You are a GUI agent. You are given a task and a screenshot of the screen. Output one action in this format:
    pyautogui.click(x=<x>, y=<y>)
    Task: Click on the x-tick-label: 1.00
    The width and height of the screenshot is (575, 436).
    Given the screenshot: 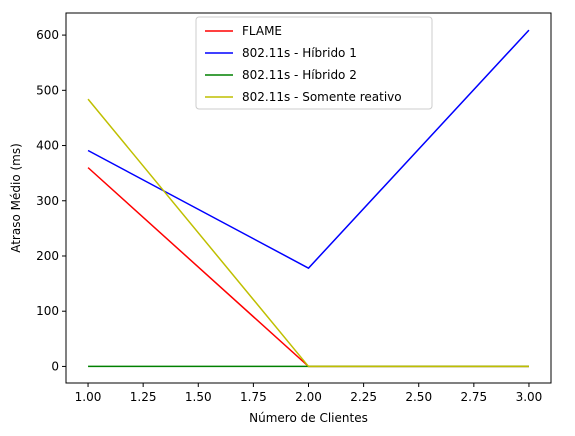 What is the action you would take?
    pyautogui.click(x=88, y=397)
    